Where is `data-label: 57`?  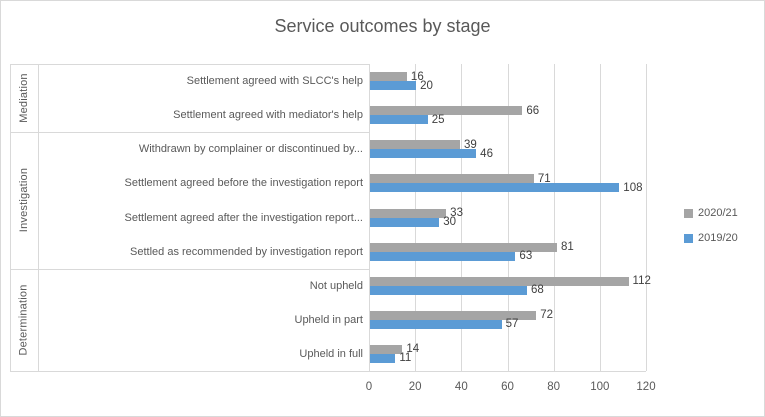 data-label: 57 is located at coordinates (512, 324).